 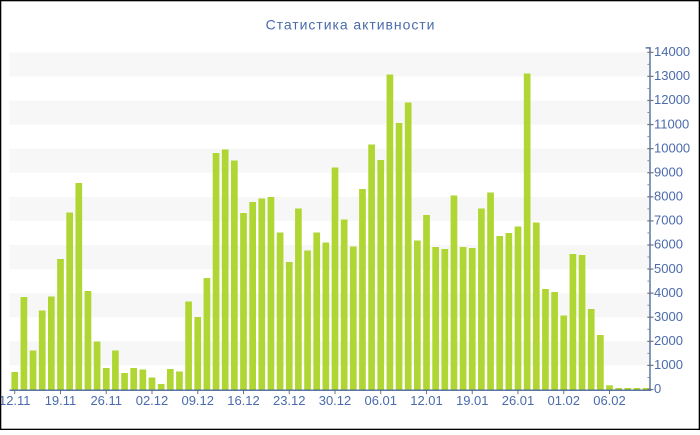 What do you see at coordinates (426, 400) in the screenshot?
I see `svg-text: 12.01` at bounding box center [426, 400].